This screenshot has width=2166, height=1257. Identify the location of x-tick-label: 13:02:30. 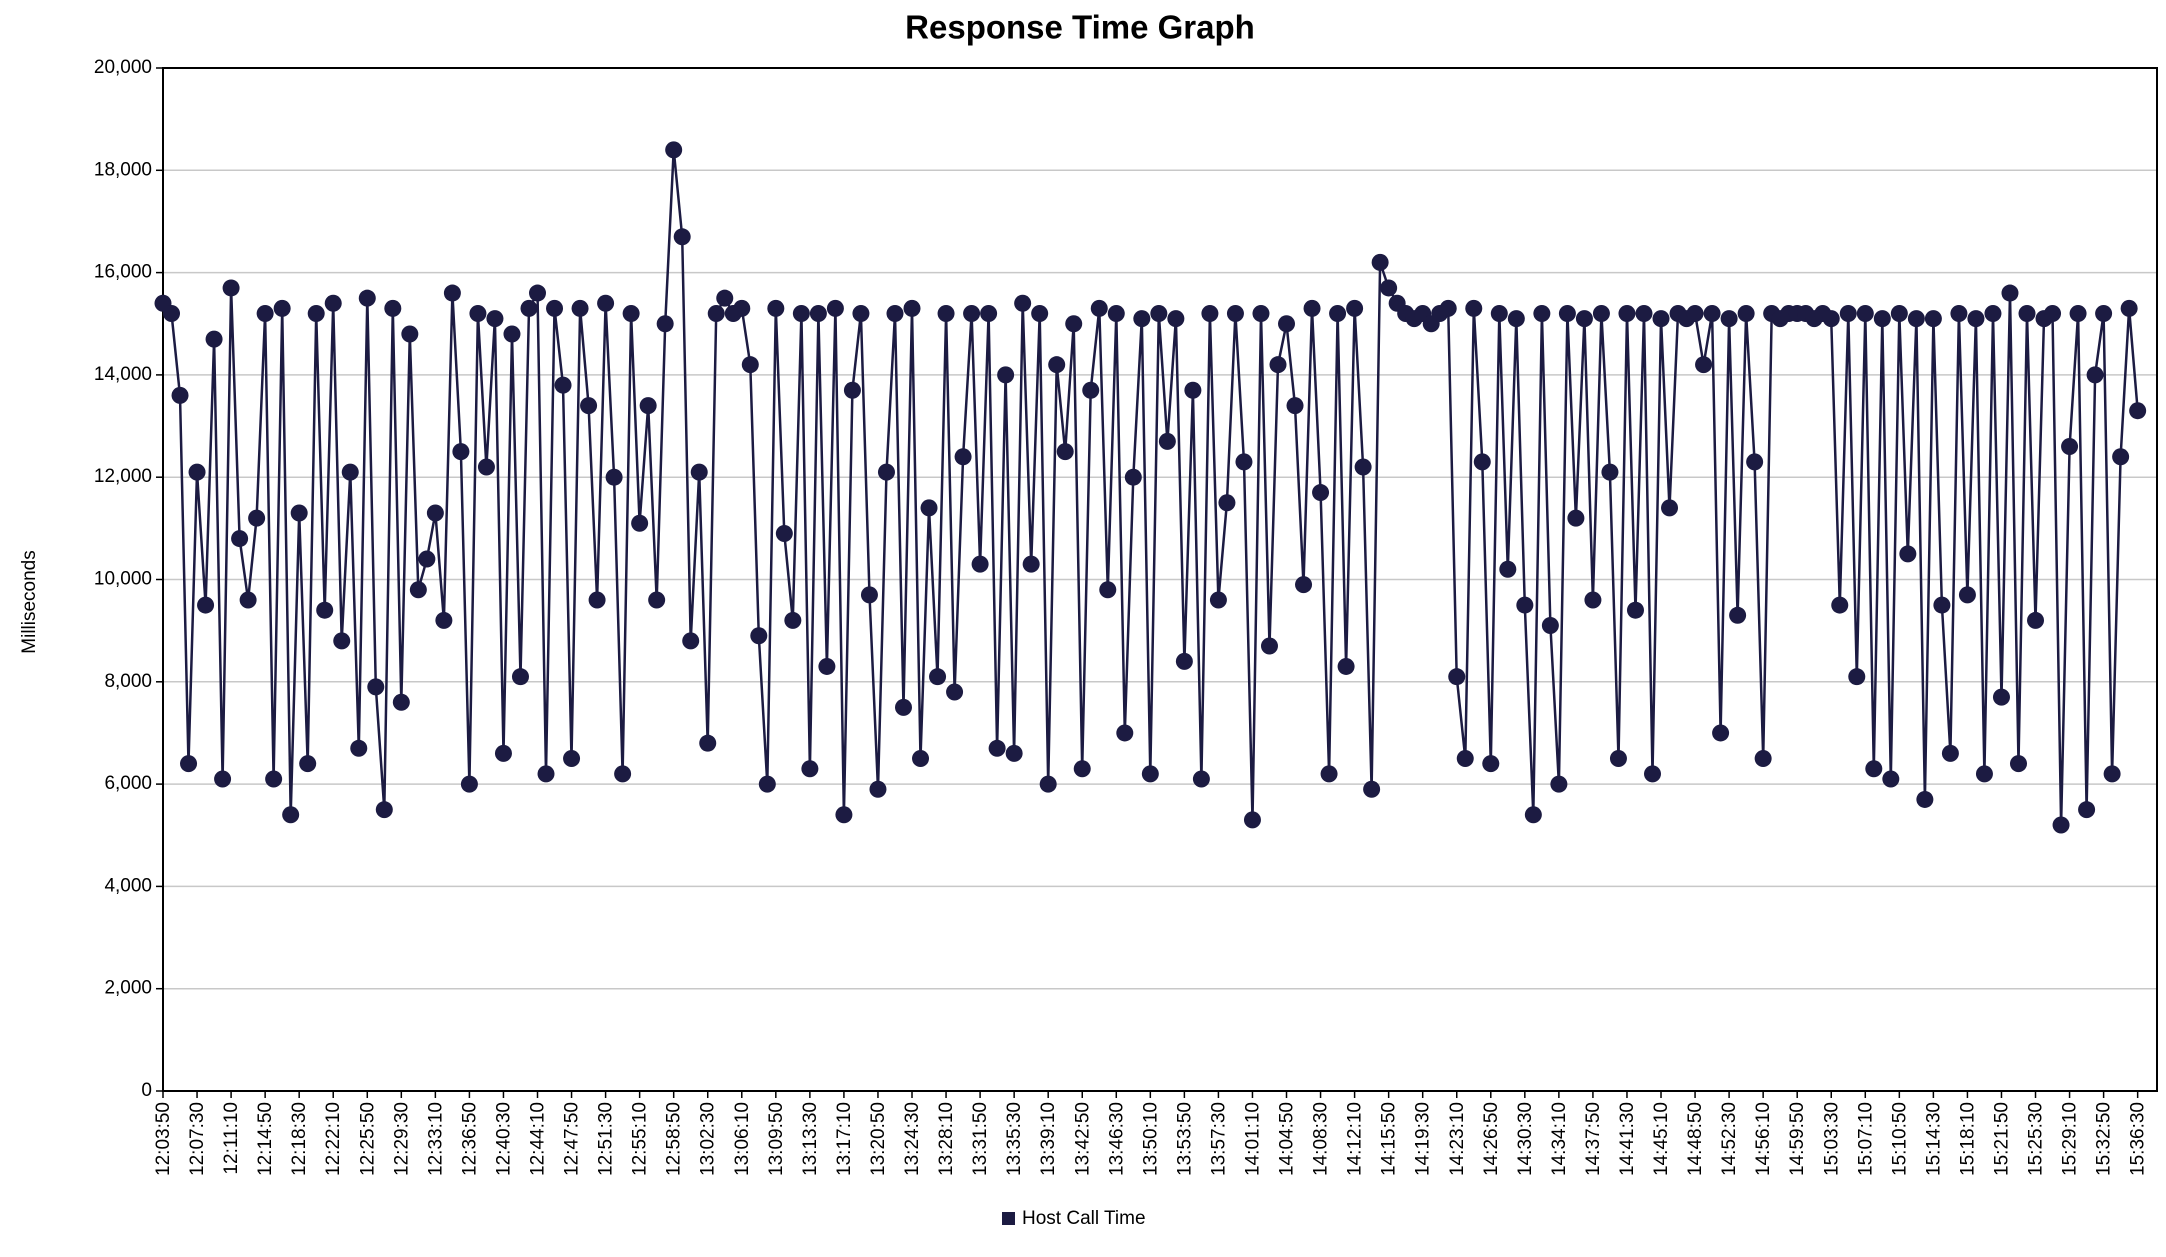
(708, 1139).